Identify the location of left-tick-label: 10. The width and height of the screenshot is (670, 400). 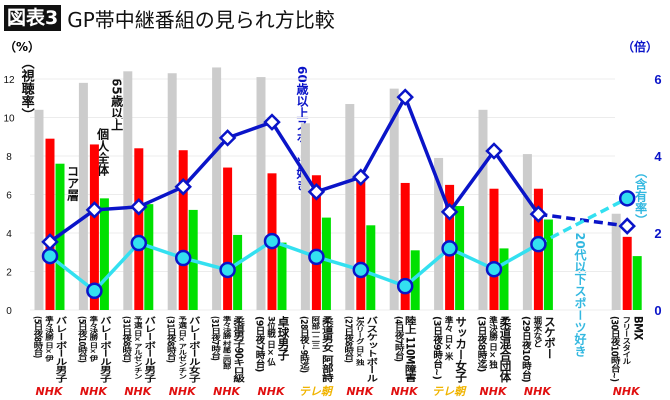
(9, 119).